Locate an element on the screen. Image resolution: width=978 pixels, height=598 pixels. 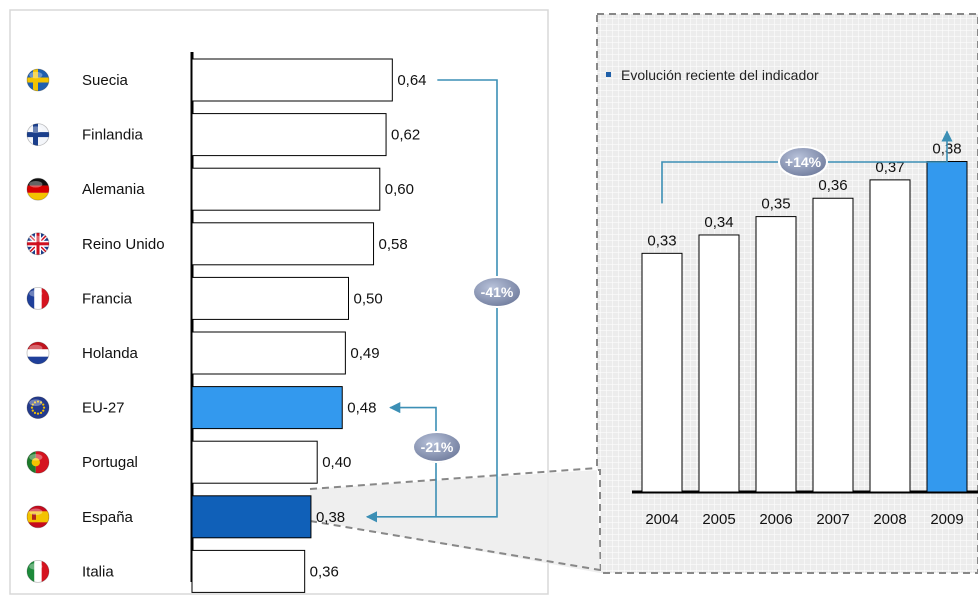
country-label: Suecia is located at coordinates (105, 80).